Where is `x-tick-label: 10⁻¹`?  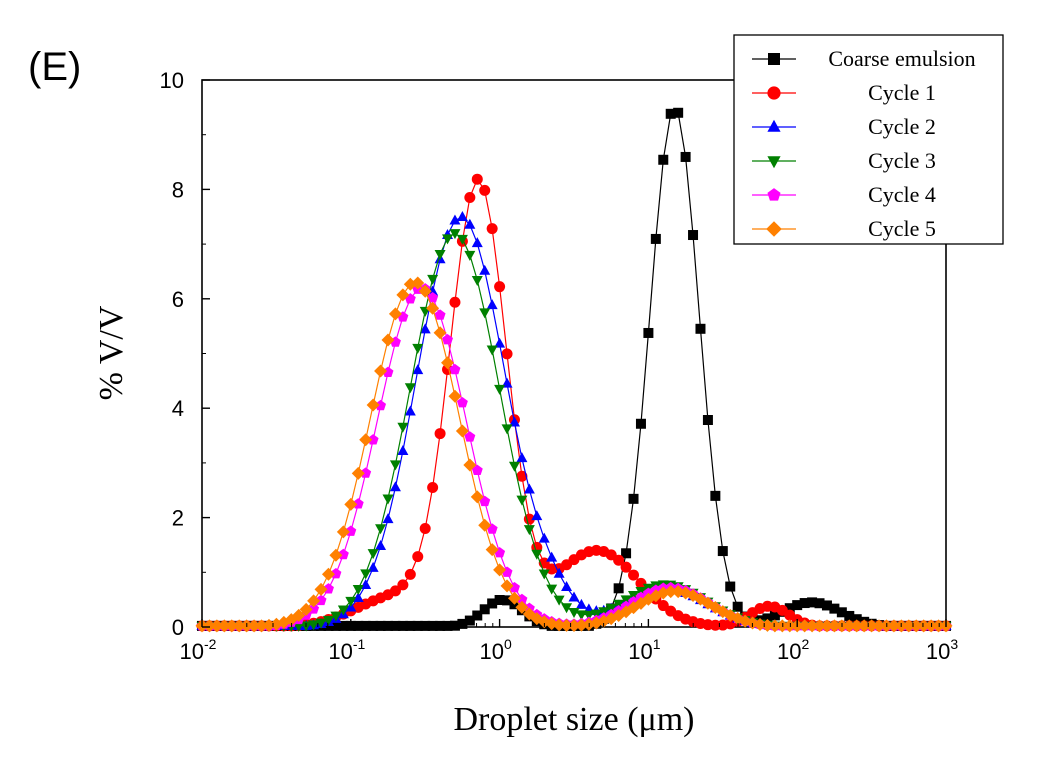
x-tick-label: 10⁻¹ is located at coordinates (346, 650).